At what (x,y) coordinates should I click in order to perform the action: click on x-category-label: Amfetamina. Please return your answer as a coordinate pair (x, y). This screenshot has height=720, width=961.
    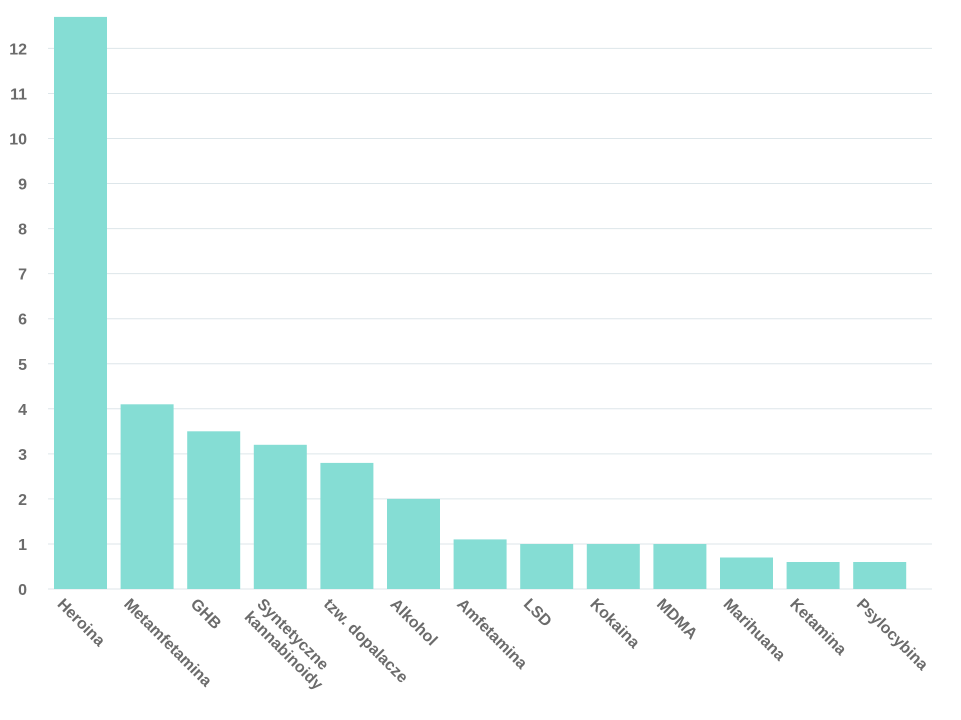
    Looking at the image, I should click on (491, 634).